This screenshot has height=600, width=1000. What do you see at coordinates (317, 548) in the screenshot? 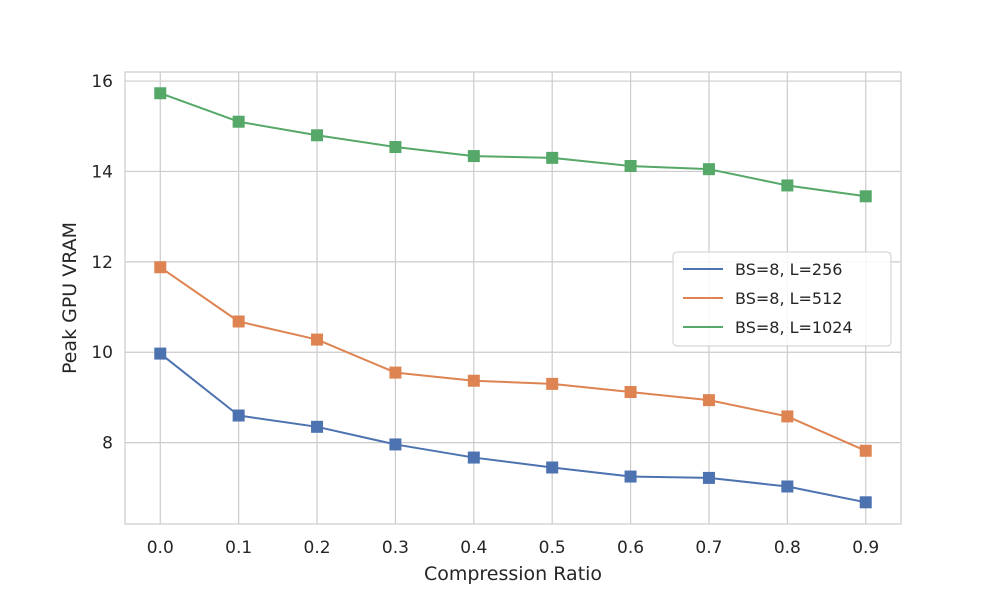
I see `x-tick-label: 0.2` at bounding box center [317, 548].